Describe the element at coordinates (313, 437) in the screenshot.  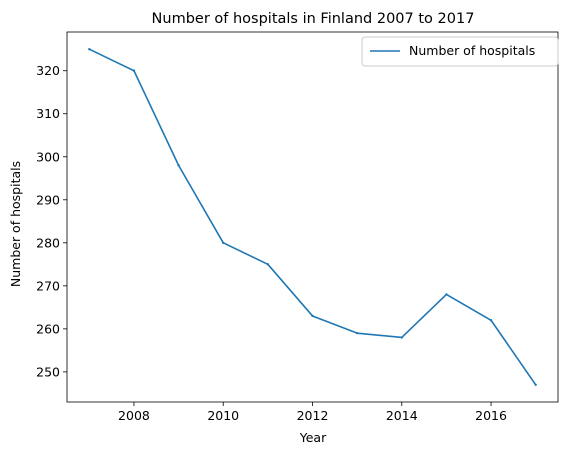
I see `x-axis-label: Year` at that location.